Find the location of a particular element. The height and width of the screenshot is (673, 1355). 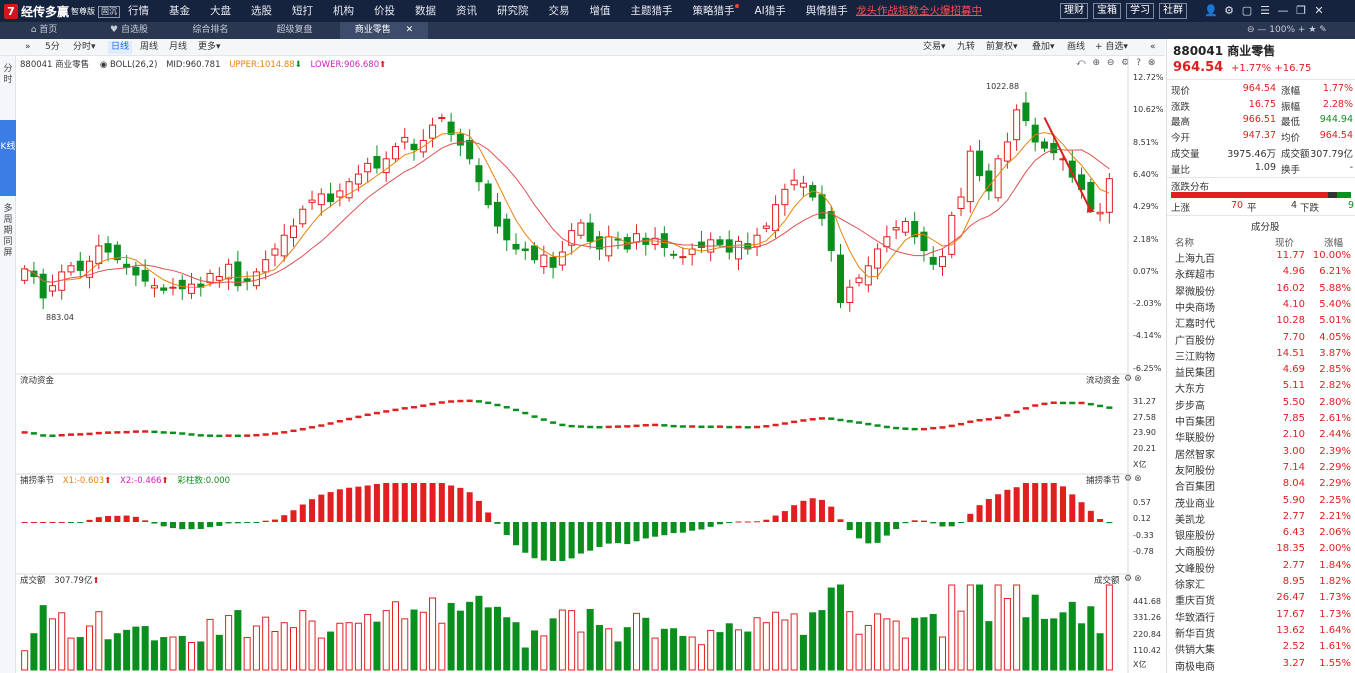

overlay-button: 叠加▾ is located at coordinates (1043, 47).